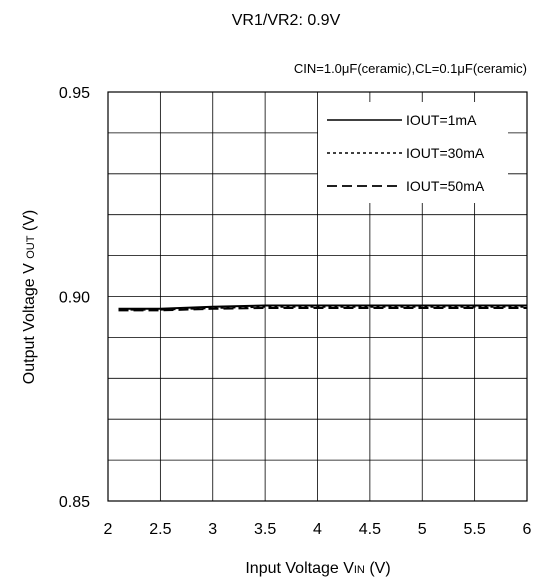  I want to click on x-axis-label-sub: IN, so click(359, 570).